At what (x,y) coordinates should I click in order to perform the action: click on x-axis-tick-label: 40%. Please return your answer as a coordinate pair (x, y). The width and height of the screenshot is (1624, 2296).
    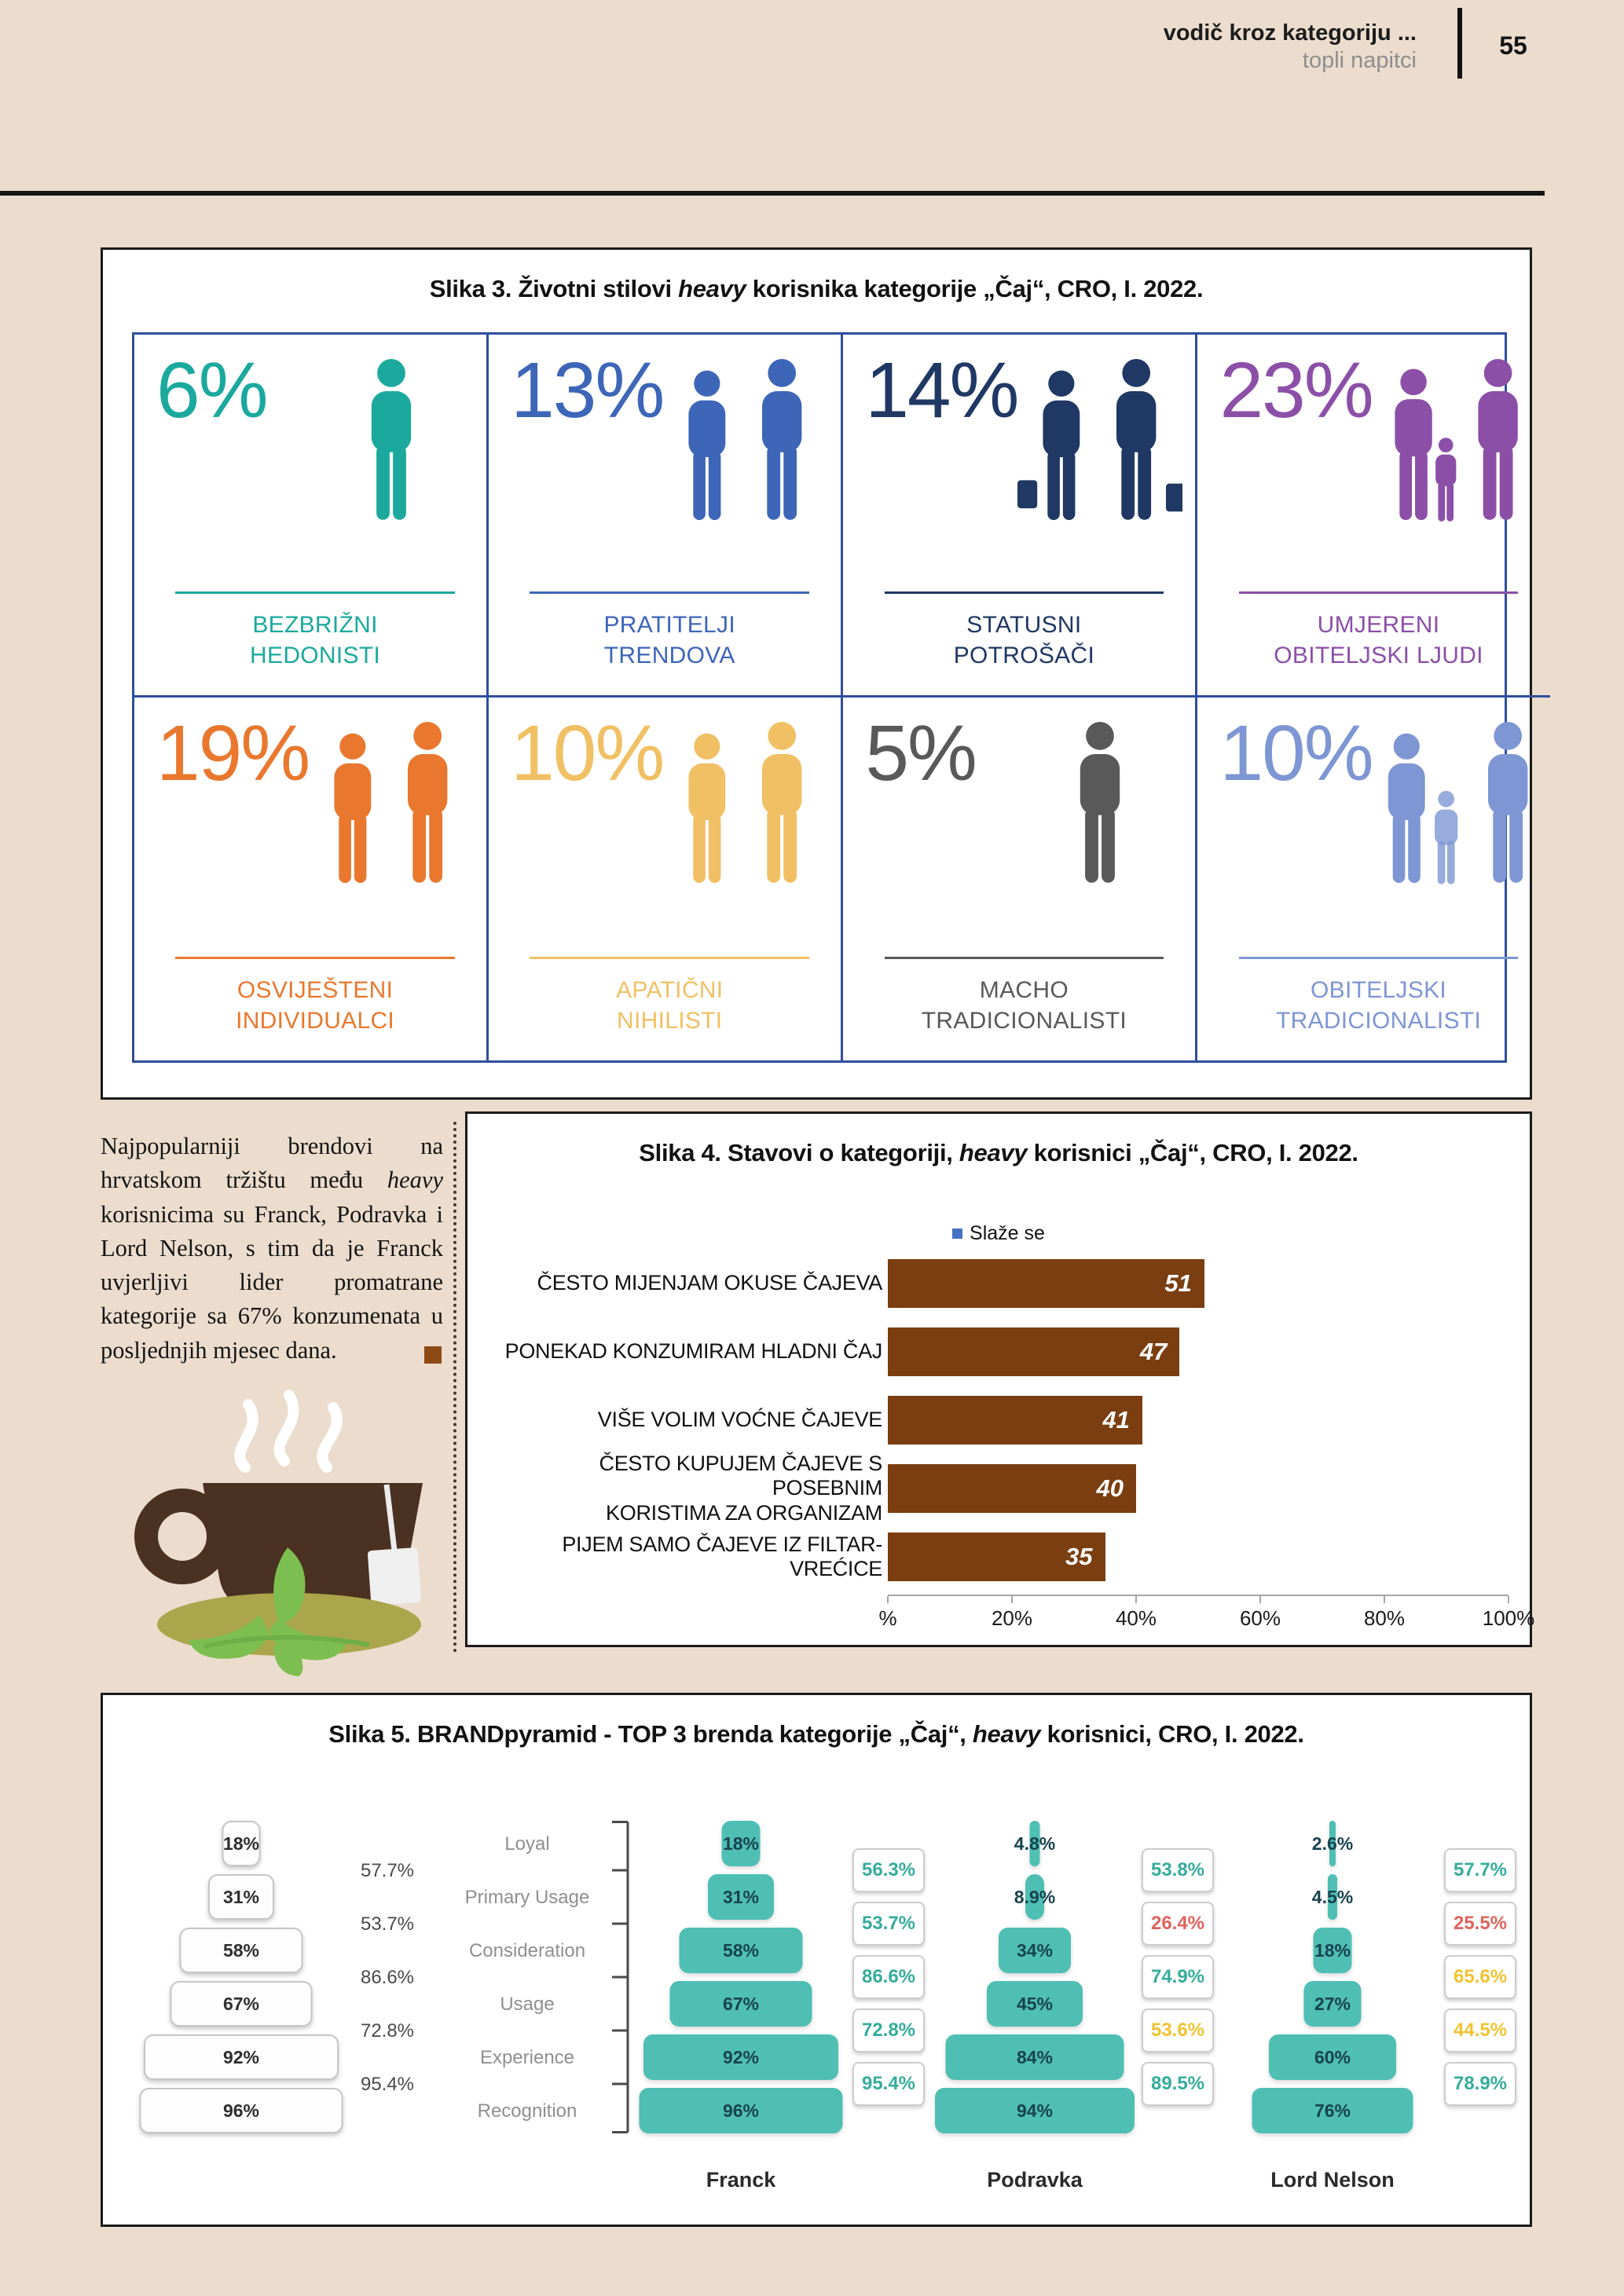
    Looking at the image, I should click on (1136, 1618).